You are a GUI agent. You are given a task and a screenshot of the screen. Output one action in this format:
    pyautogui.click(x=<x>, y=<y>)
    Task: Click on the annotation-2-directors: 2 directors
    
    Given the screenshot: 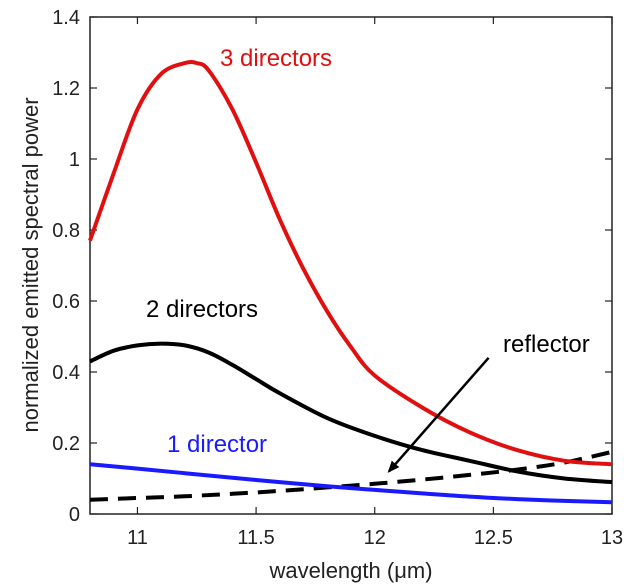 What is the action you would take?
    pyautogui.click(x=202, y=309)
    